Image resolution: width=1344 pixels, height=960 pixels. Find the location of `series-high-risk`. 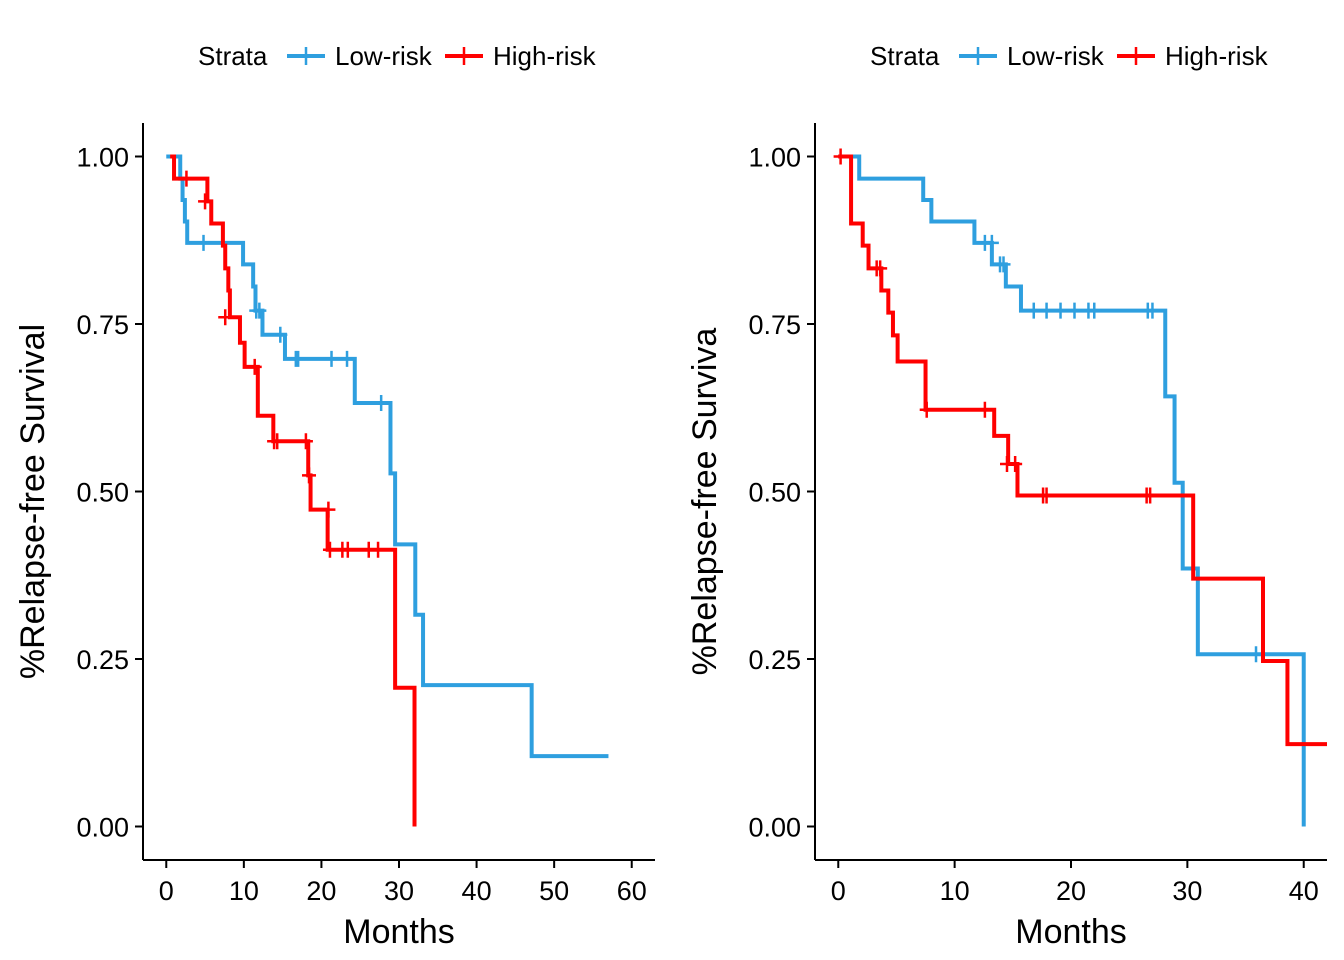

series-high-risk is located at coordinates (293, 490).